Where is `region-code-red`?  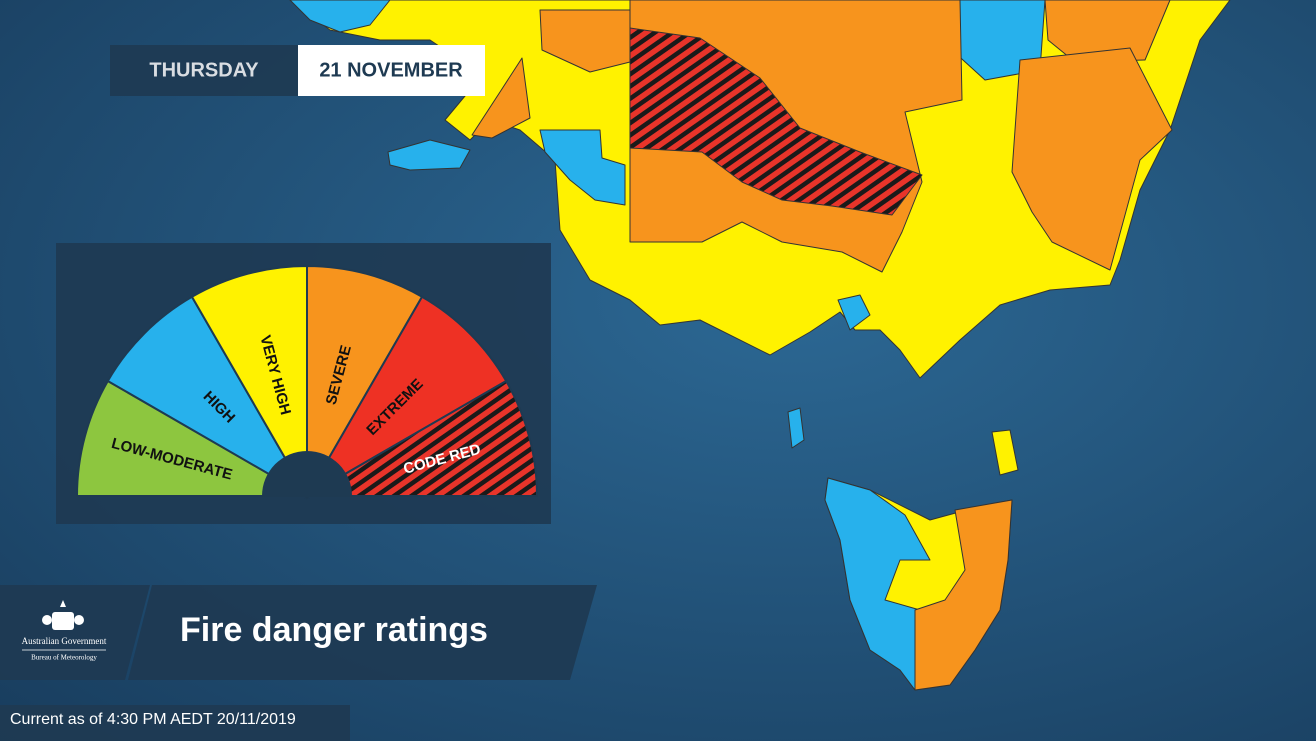
region-code-red is located at coordinates (776, 121).